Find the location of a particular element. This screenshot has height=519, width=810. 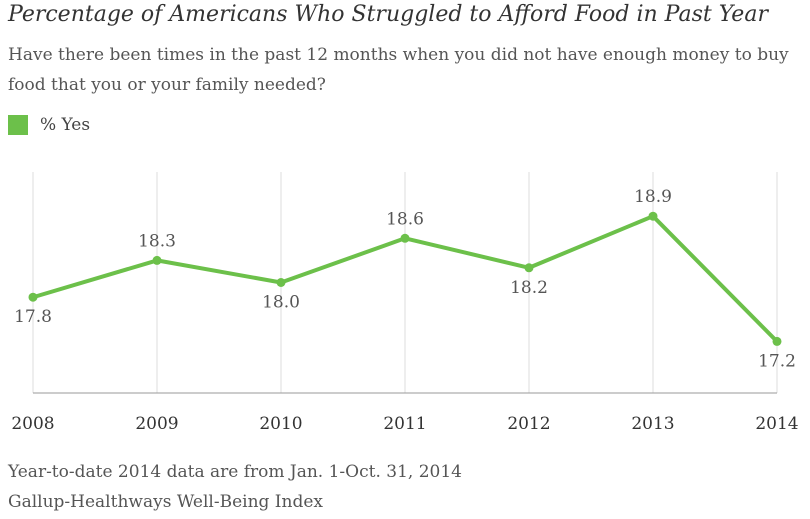

data-point-2010 is located at coordinates (281, 282).